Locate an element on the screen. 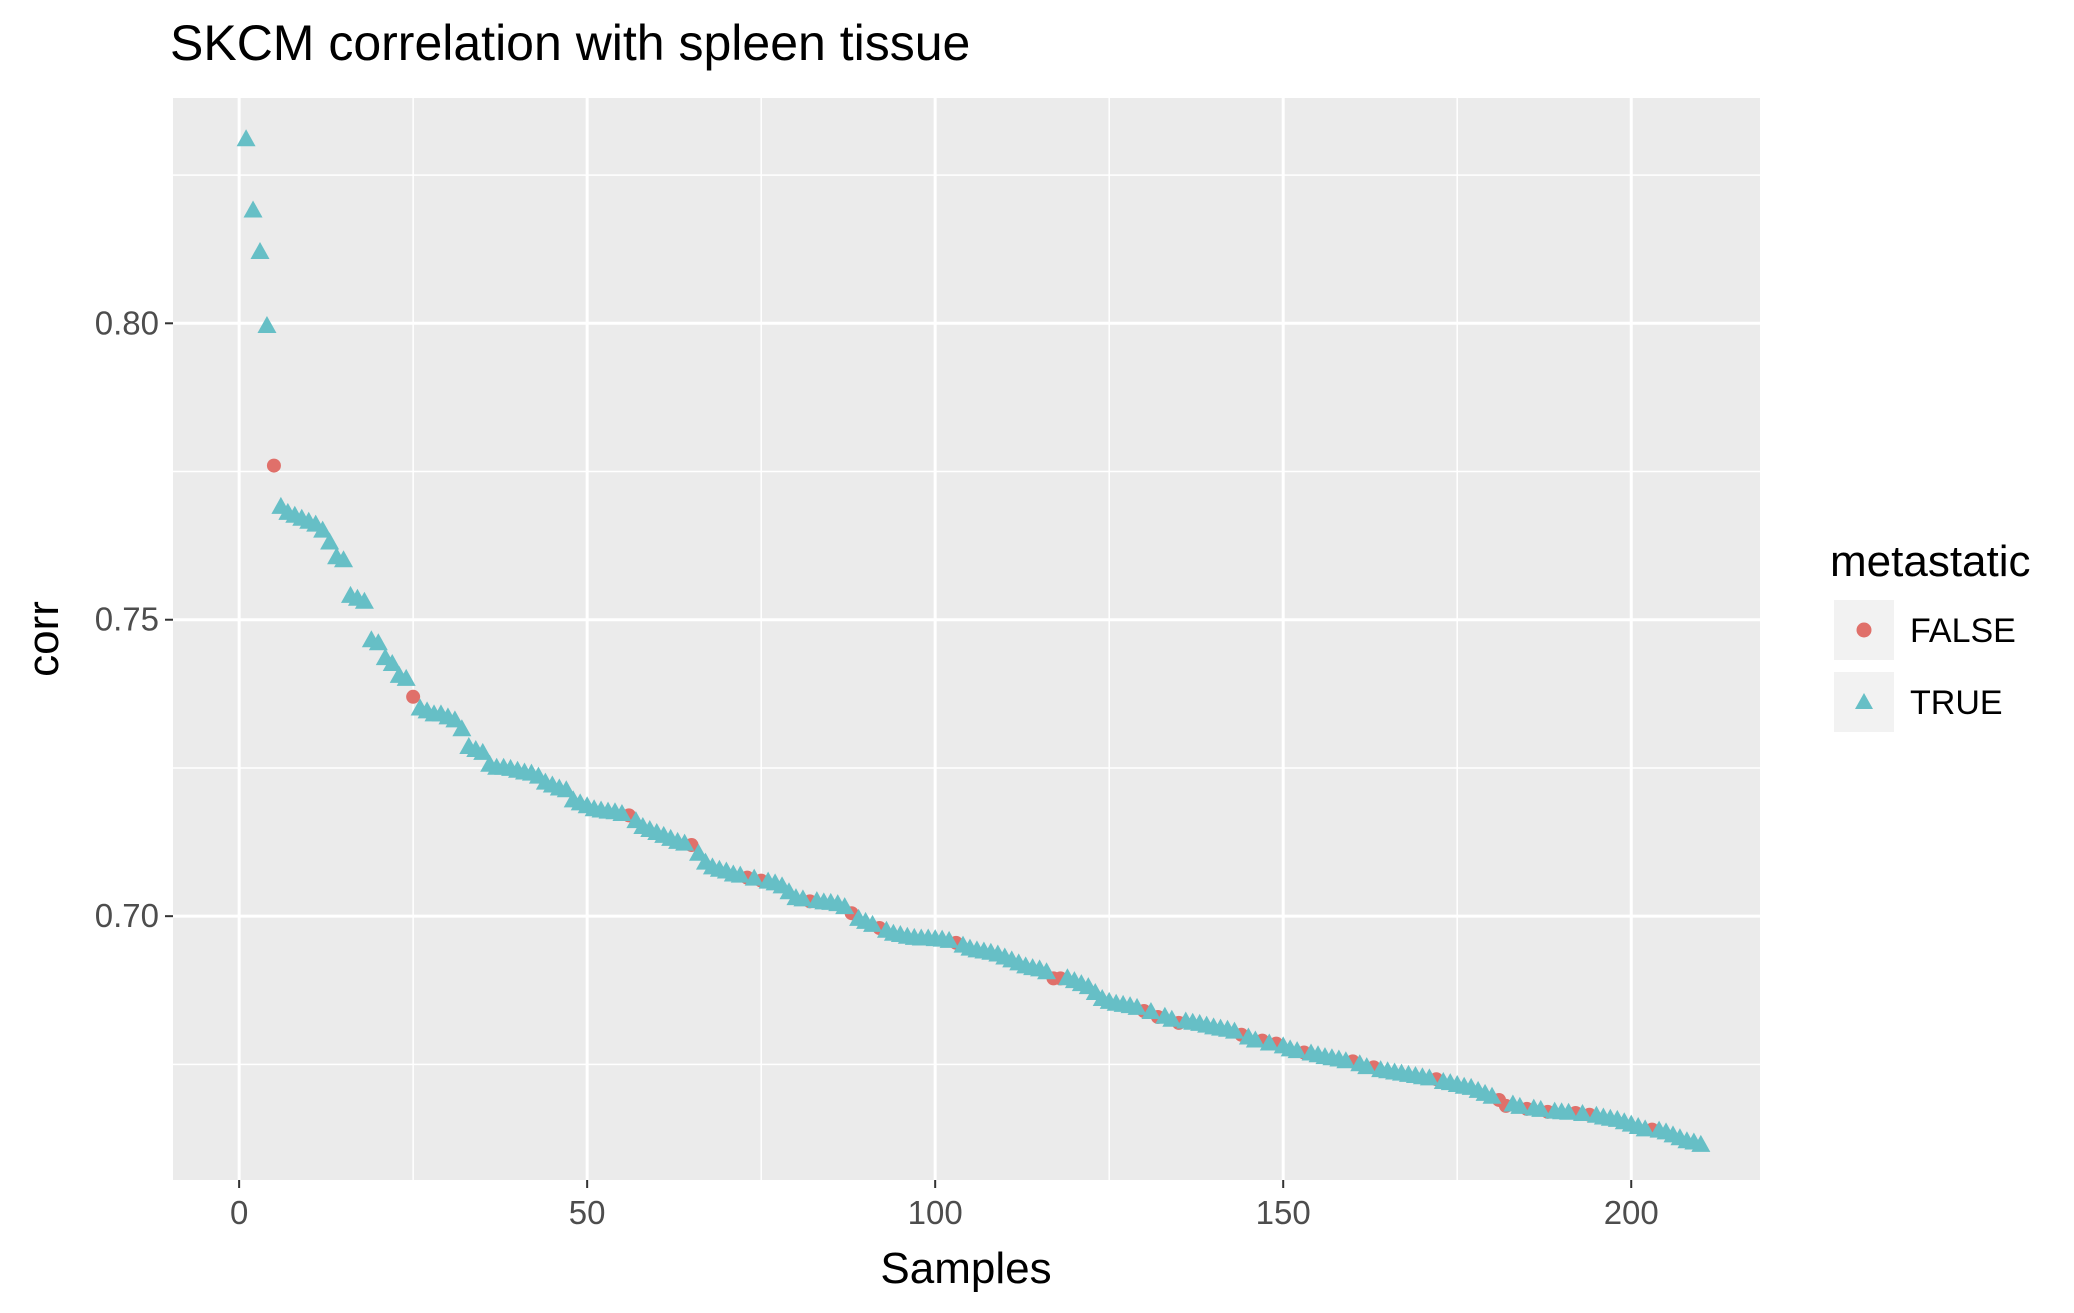 The image size is (2074, 1313). legend-label-true: TRUE is located at coordinates (1956, 703).